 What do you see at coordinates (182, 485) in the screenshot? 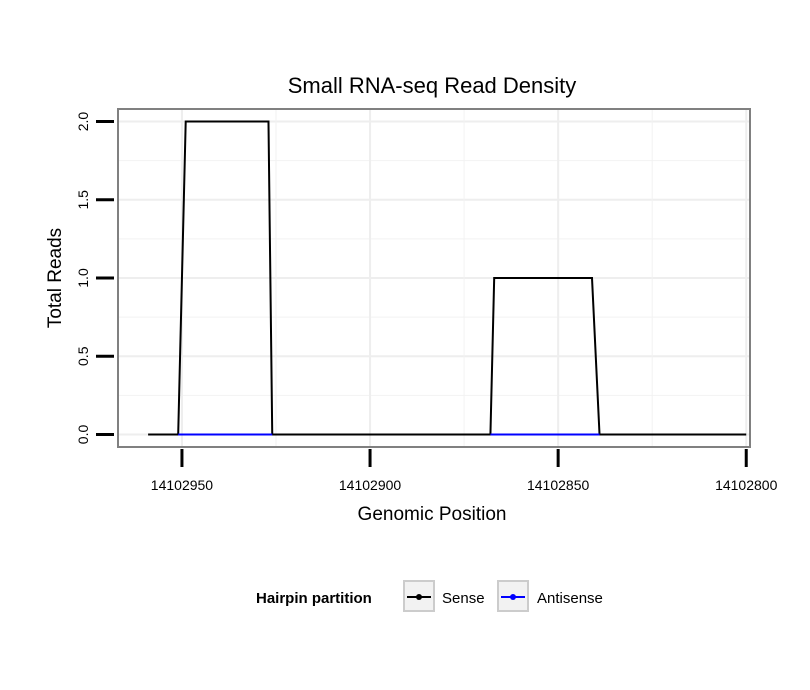
I see `x-tick-label: 14102950` at bounding box center [182, 485].